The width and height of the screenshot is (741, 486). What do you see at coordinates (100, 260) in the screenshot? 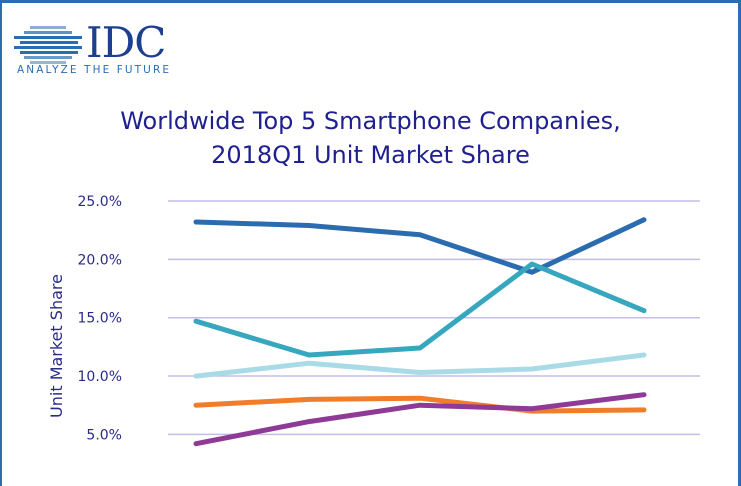
I see `y-tick-label: 20.0%` at bounding box center [100, 260].